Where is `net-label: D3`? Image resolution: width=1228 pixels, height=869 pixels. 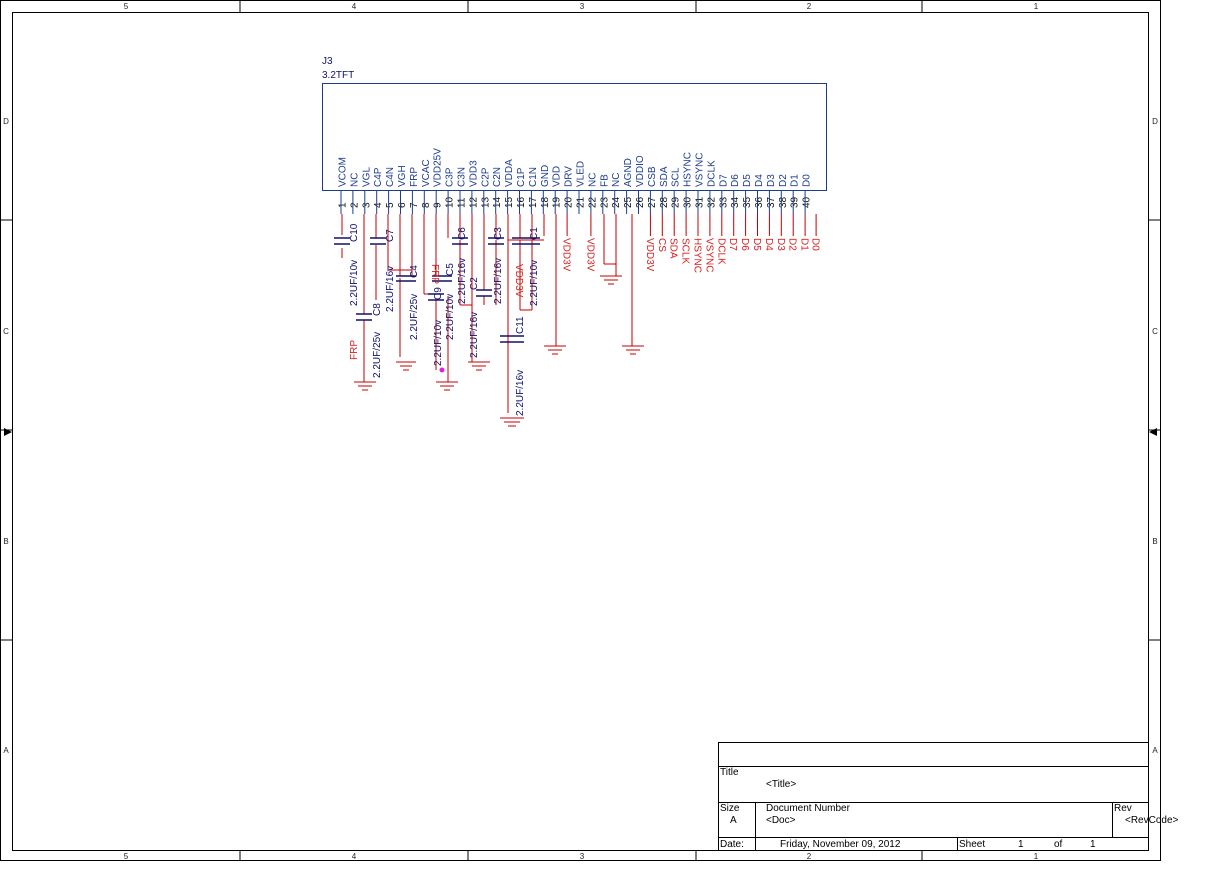
net-label: D3 is located at coordinates (780, 244).